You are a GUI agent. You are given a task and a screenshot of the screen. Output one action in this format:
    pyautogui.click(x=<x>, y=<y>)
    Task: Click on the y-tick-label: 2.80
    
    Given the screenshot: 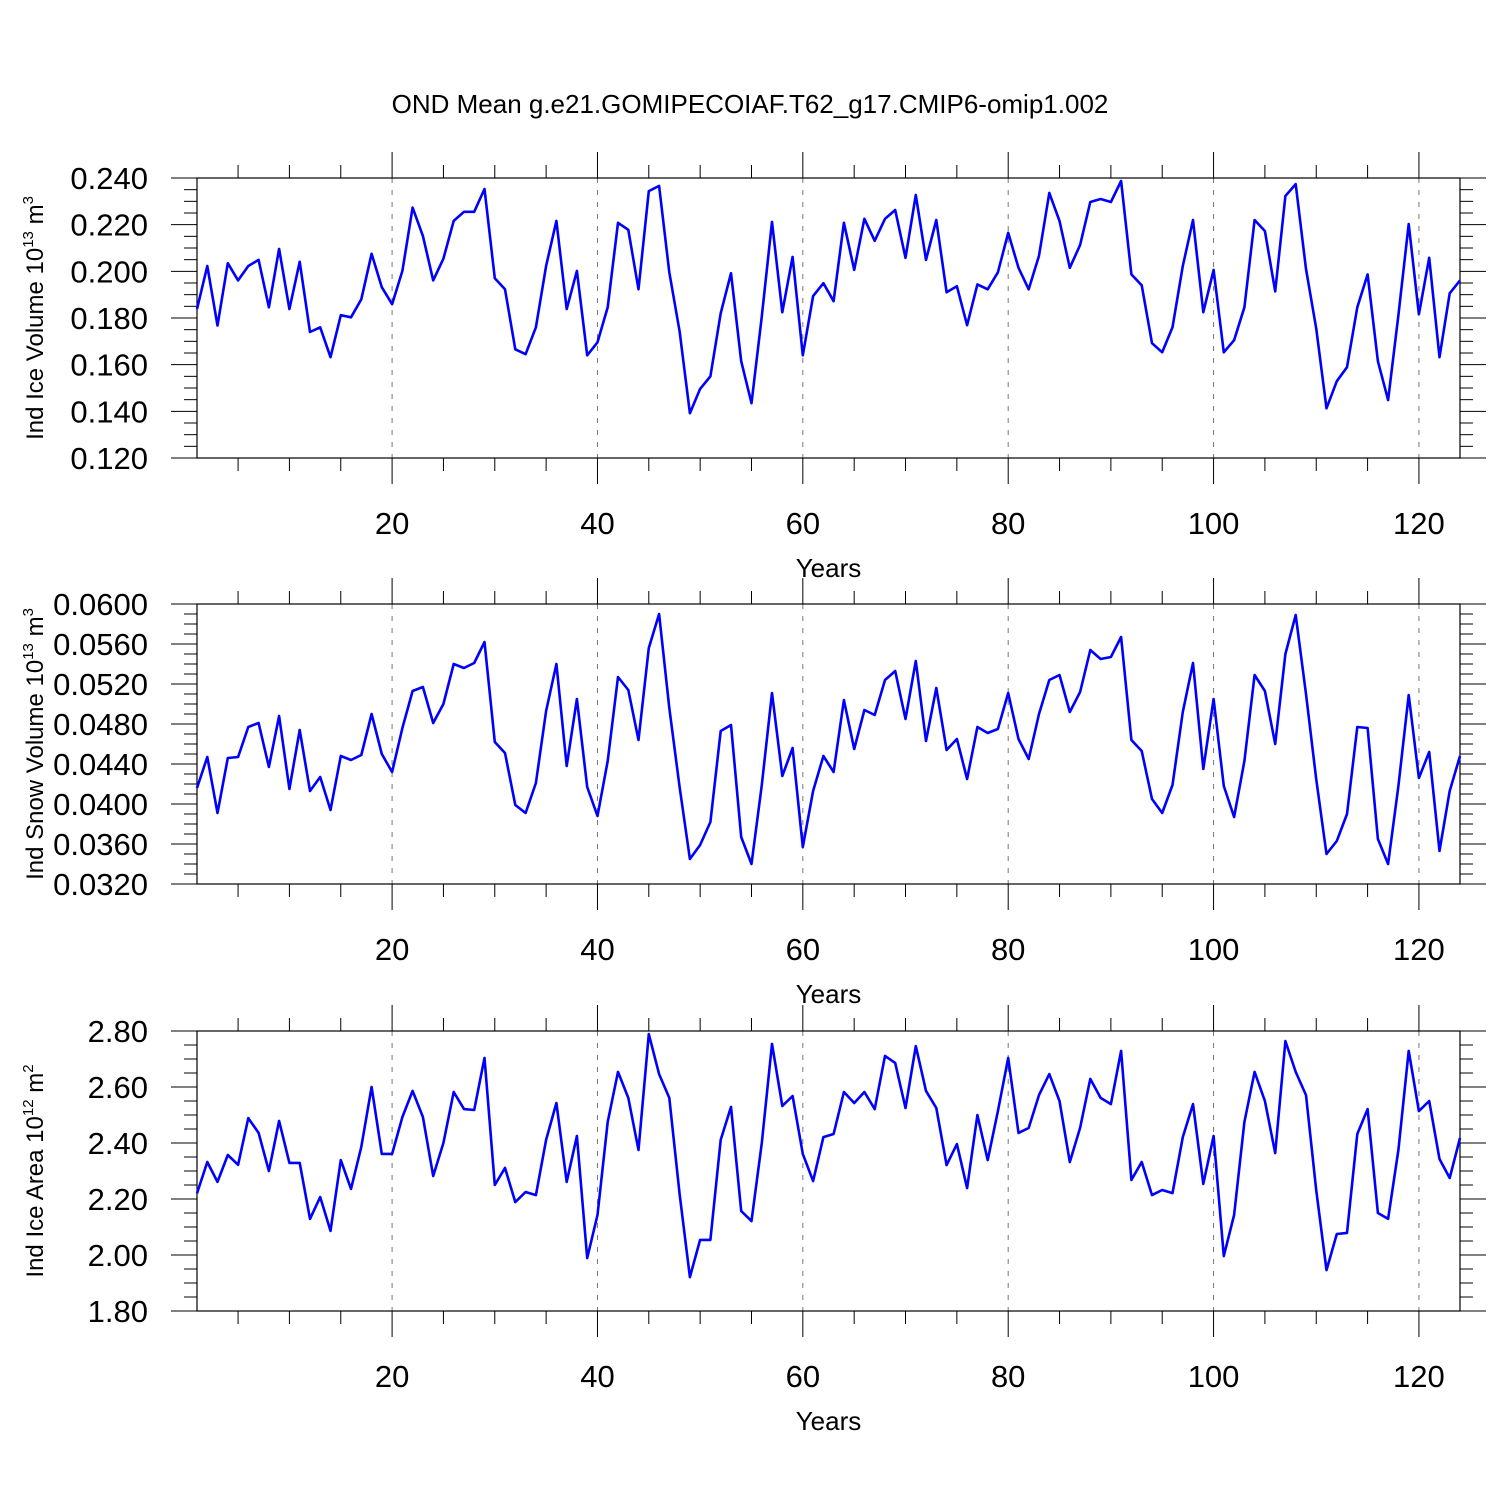 What is the action you would take?
    pyautogui.click(x=118, y=1031)
    